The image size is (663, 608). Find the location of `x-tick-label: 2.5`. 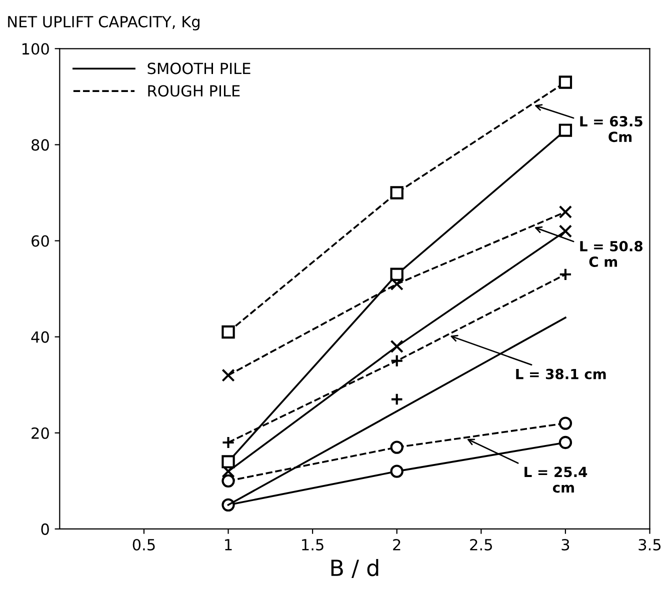

x-tick-label: 2.5 is located at coordinates (481, 544).